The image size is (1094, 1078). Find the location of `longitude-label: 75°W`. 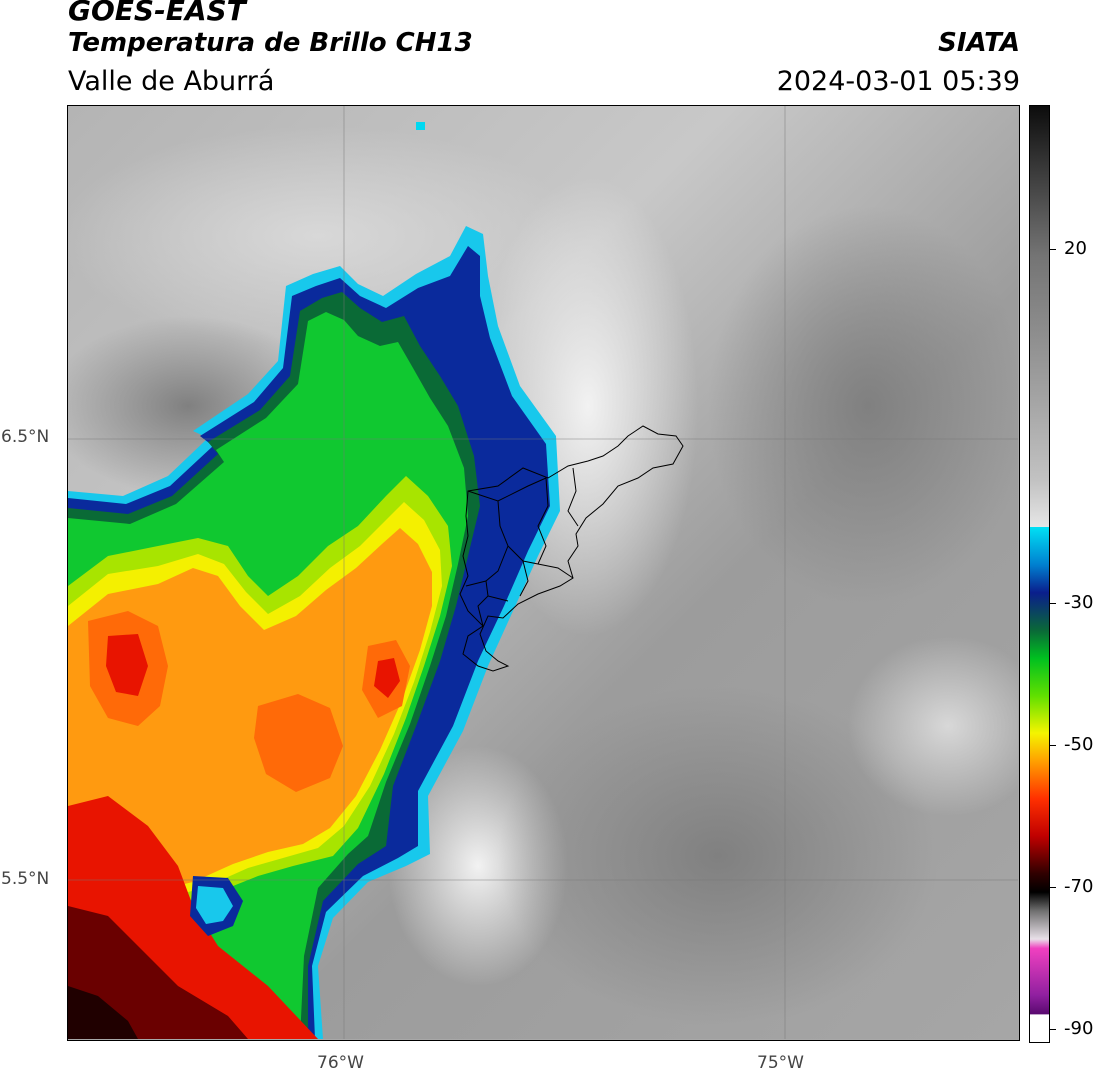

longitude-label: 75°W is located at coordinates (780, 1063).